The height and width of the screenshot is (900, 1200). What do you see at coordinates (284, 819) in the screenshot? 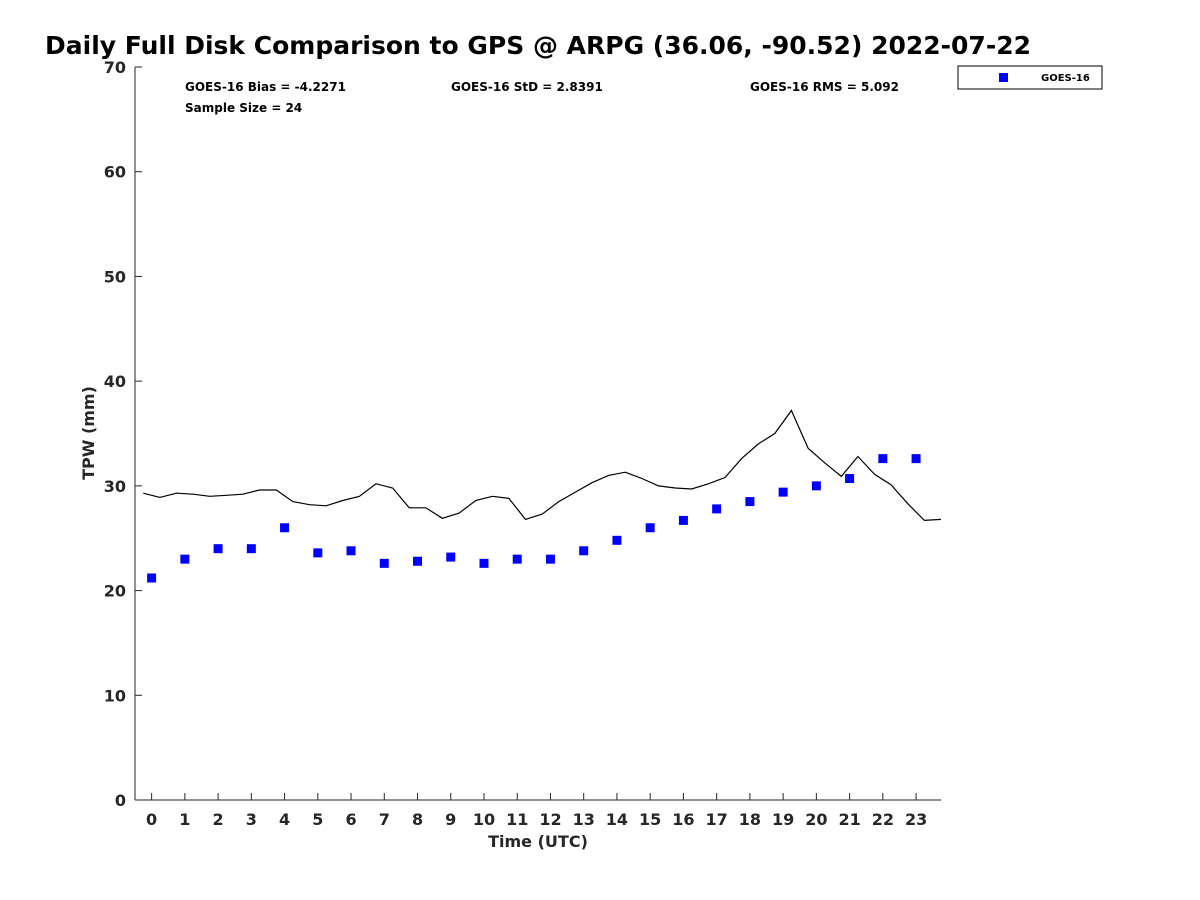
I see `x-tick-label: 4` at bounding box center [284, 819].